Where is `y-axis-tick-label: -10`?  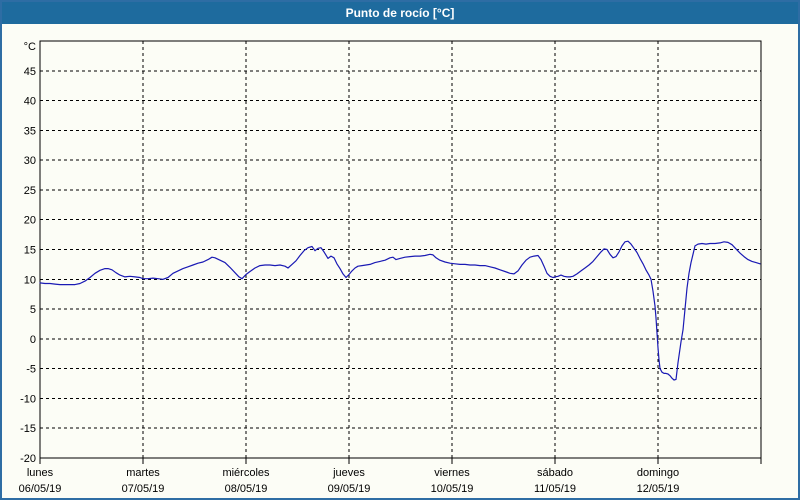
y-axis-tick-label: -10 is located at coordinates (28, 399).